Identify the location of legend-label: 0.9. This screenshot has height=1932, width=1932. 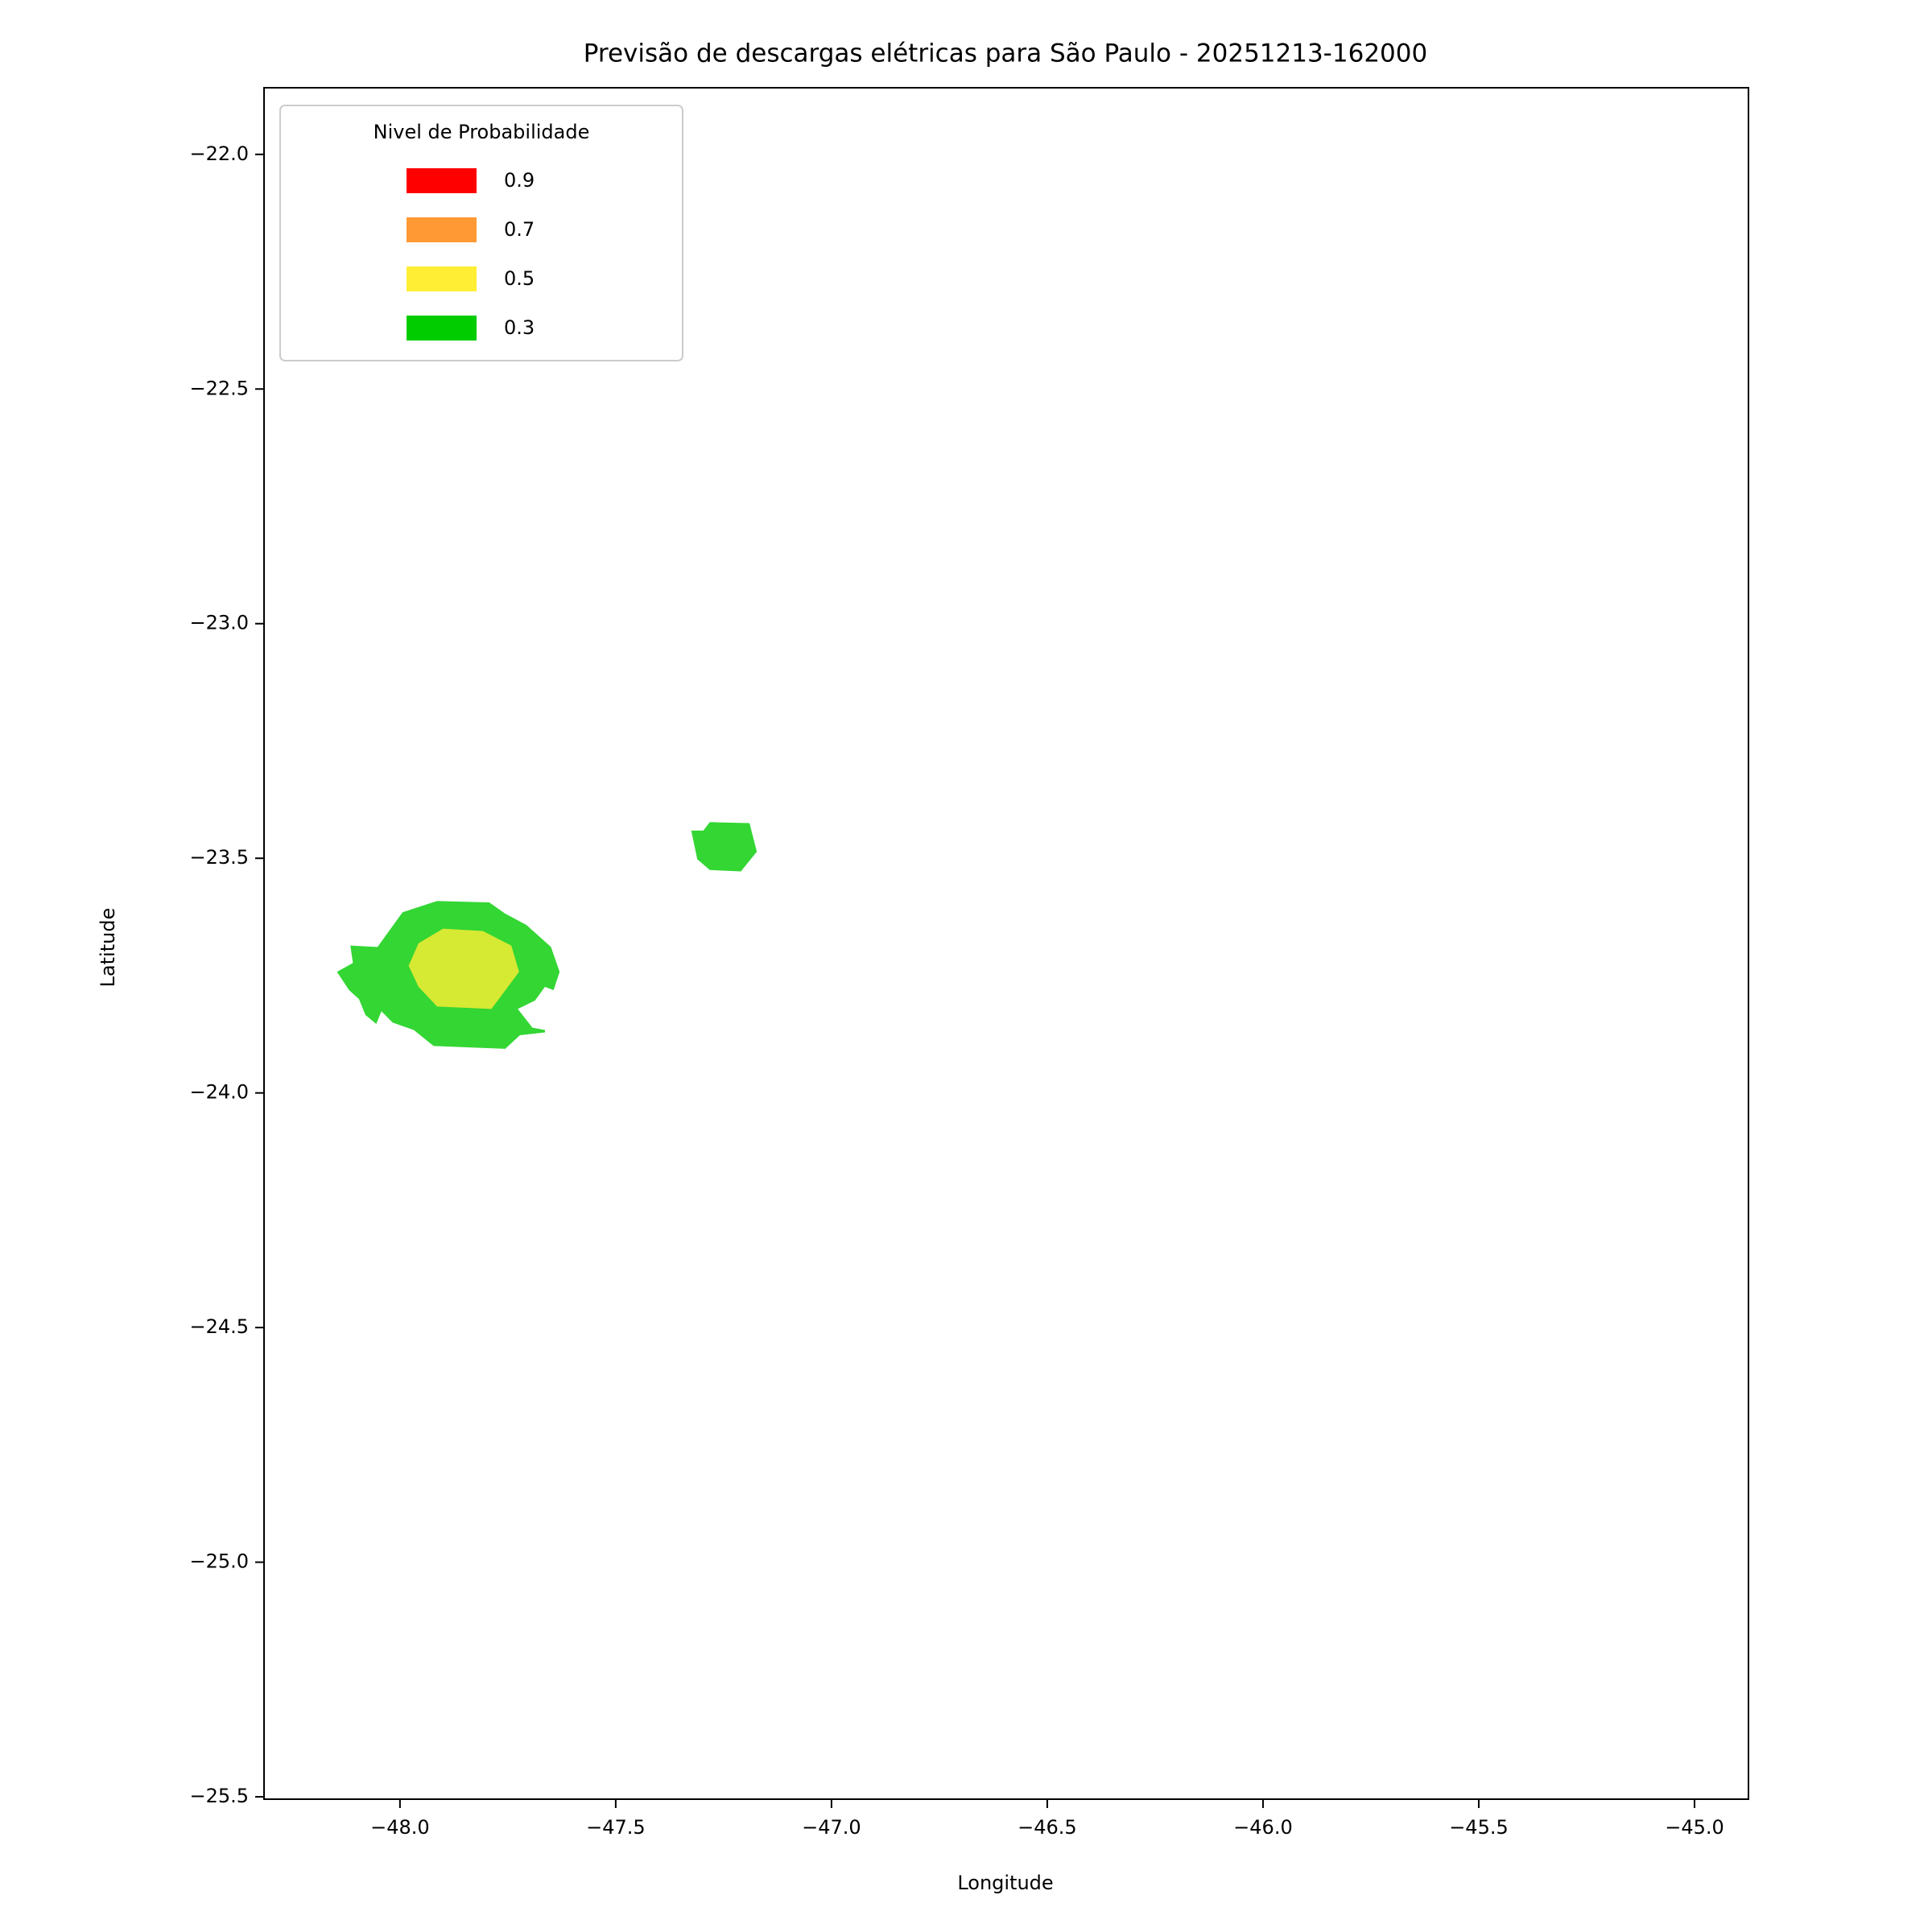
(519, 180).